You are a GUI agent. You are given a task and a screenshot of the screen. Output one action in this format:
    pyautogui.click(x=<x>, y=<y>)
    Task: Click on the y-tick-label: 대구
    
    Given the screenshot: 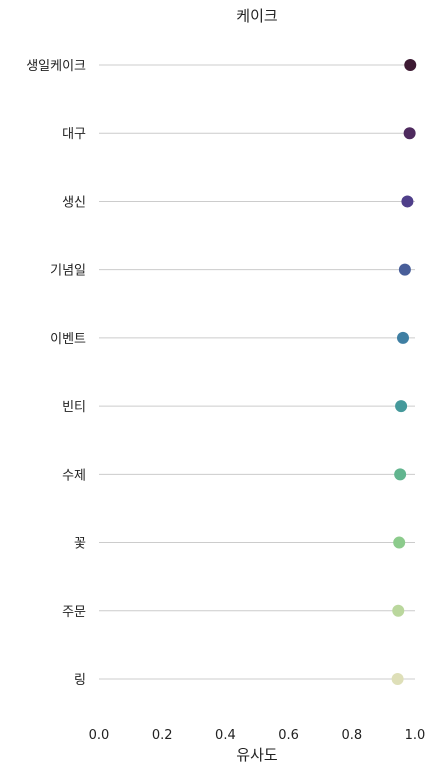 What is the action you would take?
    pyautogui.click(x=74, y=134)
    